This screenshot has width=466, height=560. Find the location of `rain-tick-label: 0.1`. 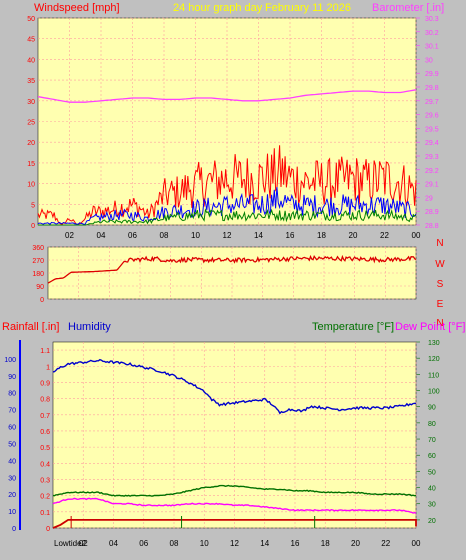

rain-tick-label: 0.1 is located at coordinates (45, 513).